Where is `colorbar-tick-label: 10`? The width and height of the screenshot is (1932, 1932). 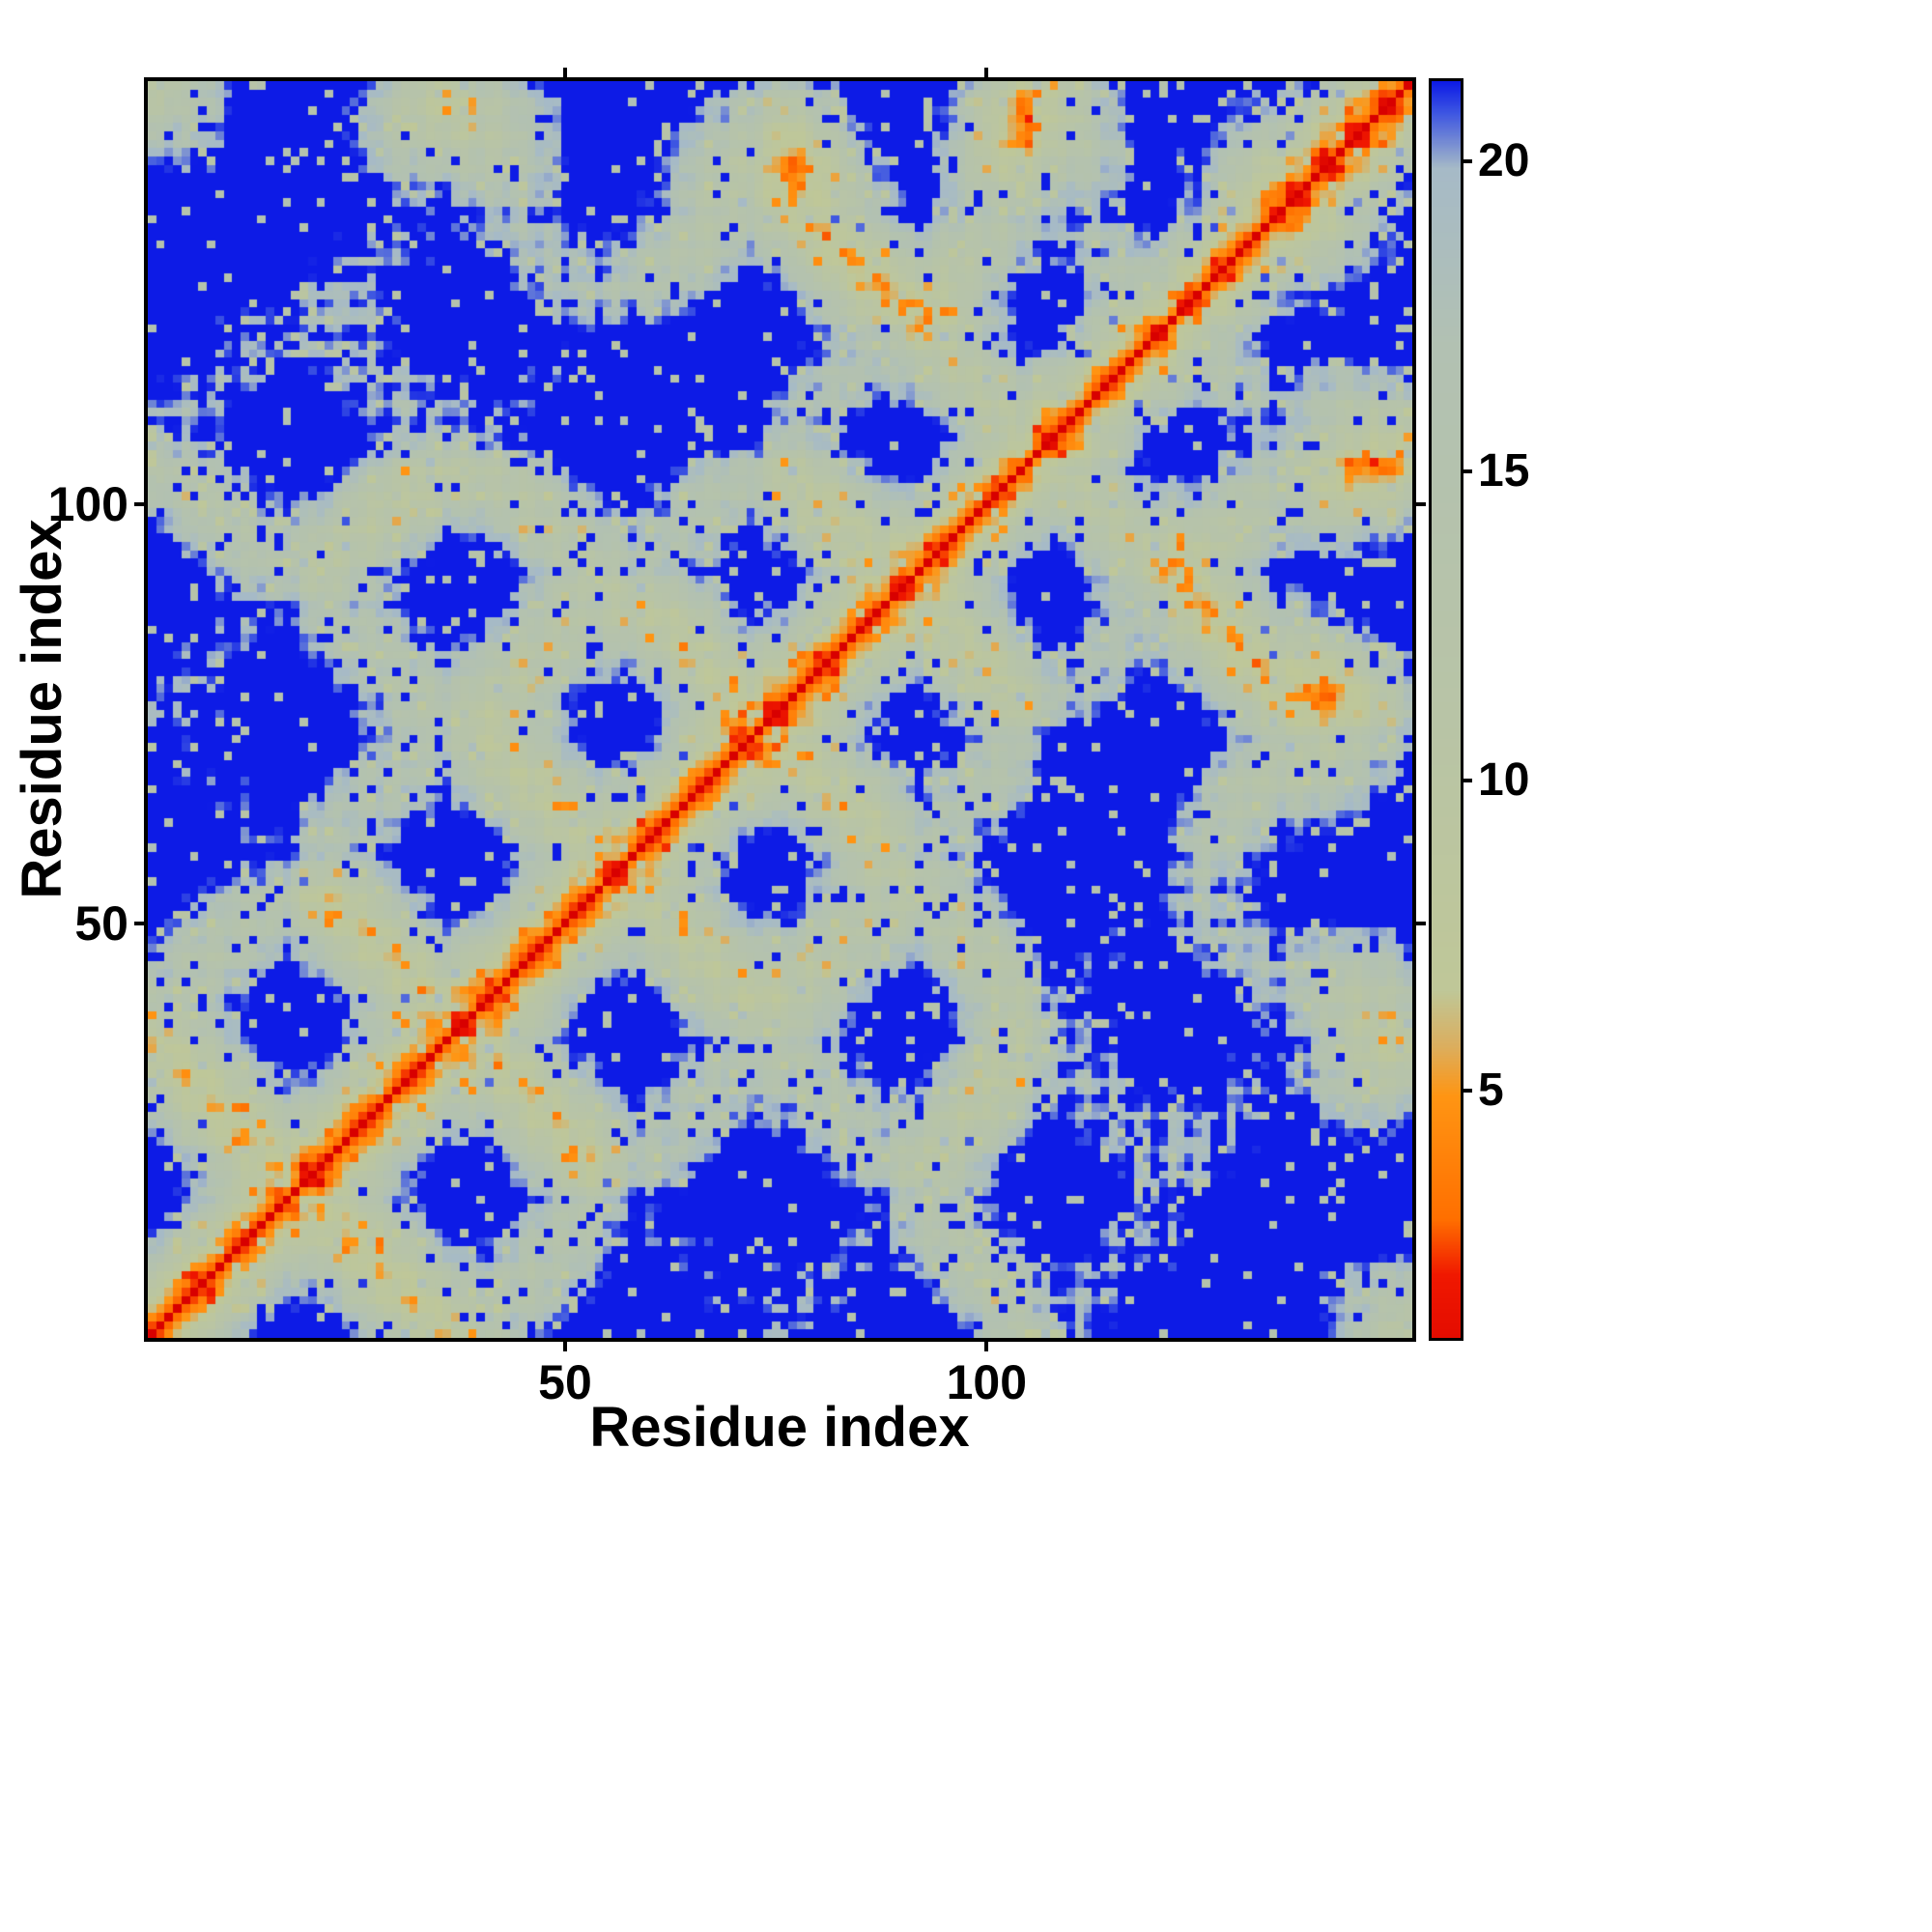
colorbar-tick-label: 10 is located at coordinates (1504, 780).